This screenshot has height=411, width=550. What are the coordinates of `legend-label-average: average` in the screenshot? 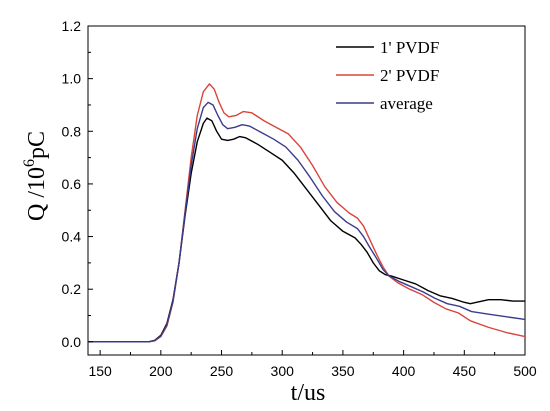 It's located at (406, 103).